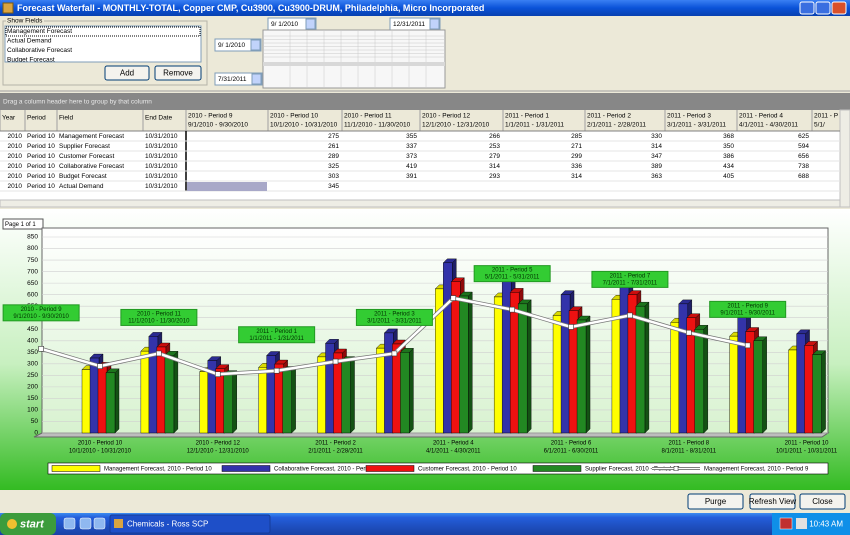 The image size is (850, 535). What do you see at coordinates (534, 125) in the screenshot?
I see `column-dates: 1/1/2011 - 1/31/2011` at bounding box center [534, 125].